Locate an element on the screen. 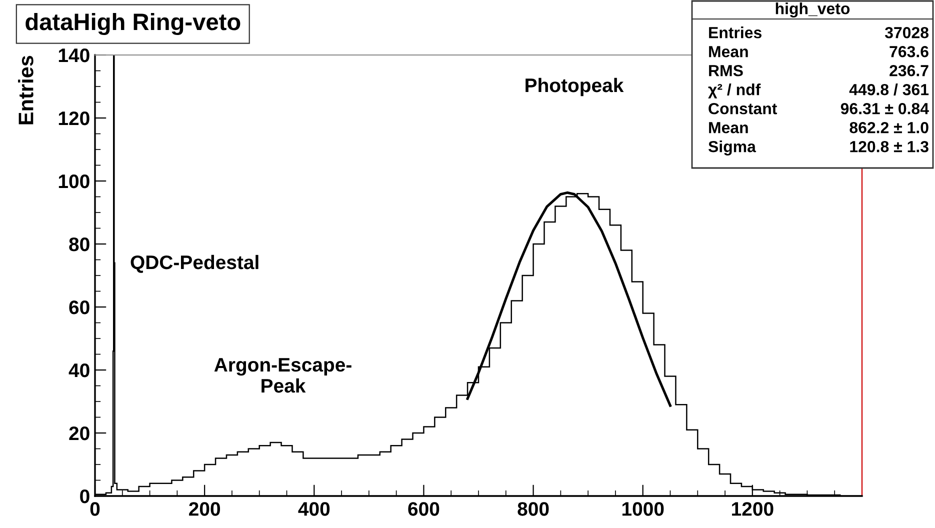 Image resolution: width=935 pixels, height=528 pixels. annotation: Argon-Escape- Peak is located at coordinates (283, 375).